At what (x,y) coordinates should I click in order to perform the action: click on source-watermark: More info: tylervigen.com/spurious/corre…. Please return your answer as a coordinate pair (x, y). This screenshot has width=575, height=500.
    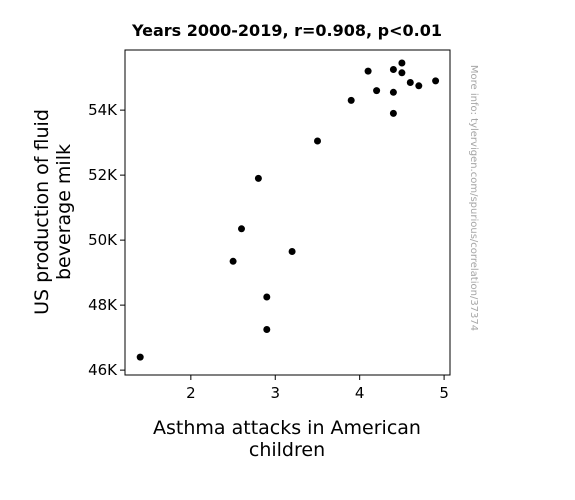
    Looking at the image, I should click on (473, 198).